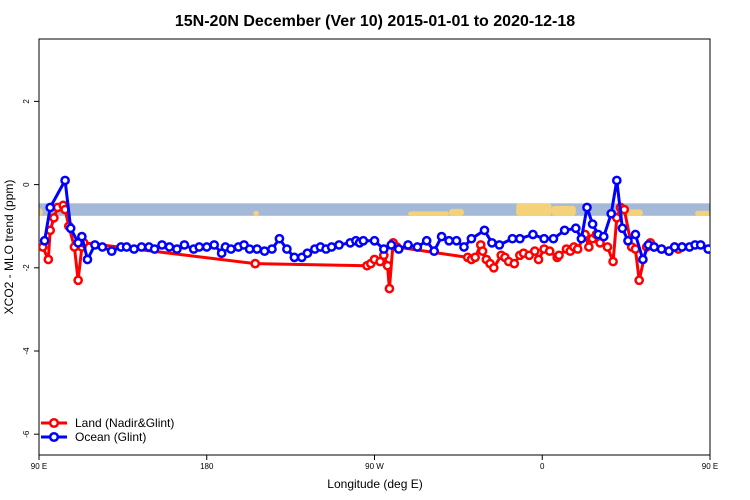  I want to click on y-axis-label: XCO2 - MLO trend (ppm), so click(9, 247).